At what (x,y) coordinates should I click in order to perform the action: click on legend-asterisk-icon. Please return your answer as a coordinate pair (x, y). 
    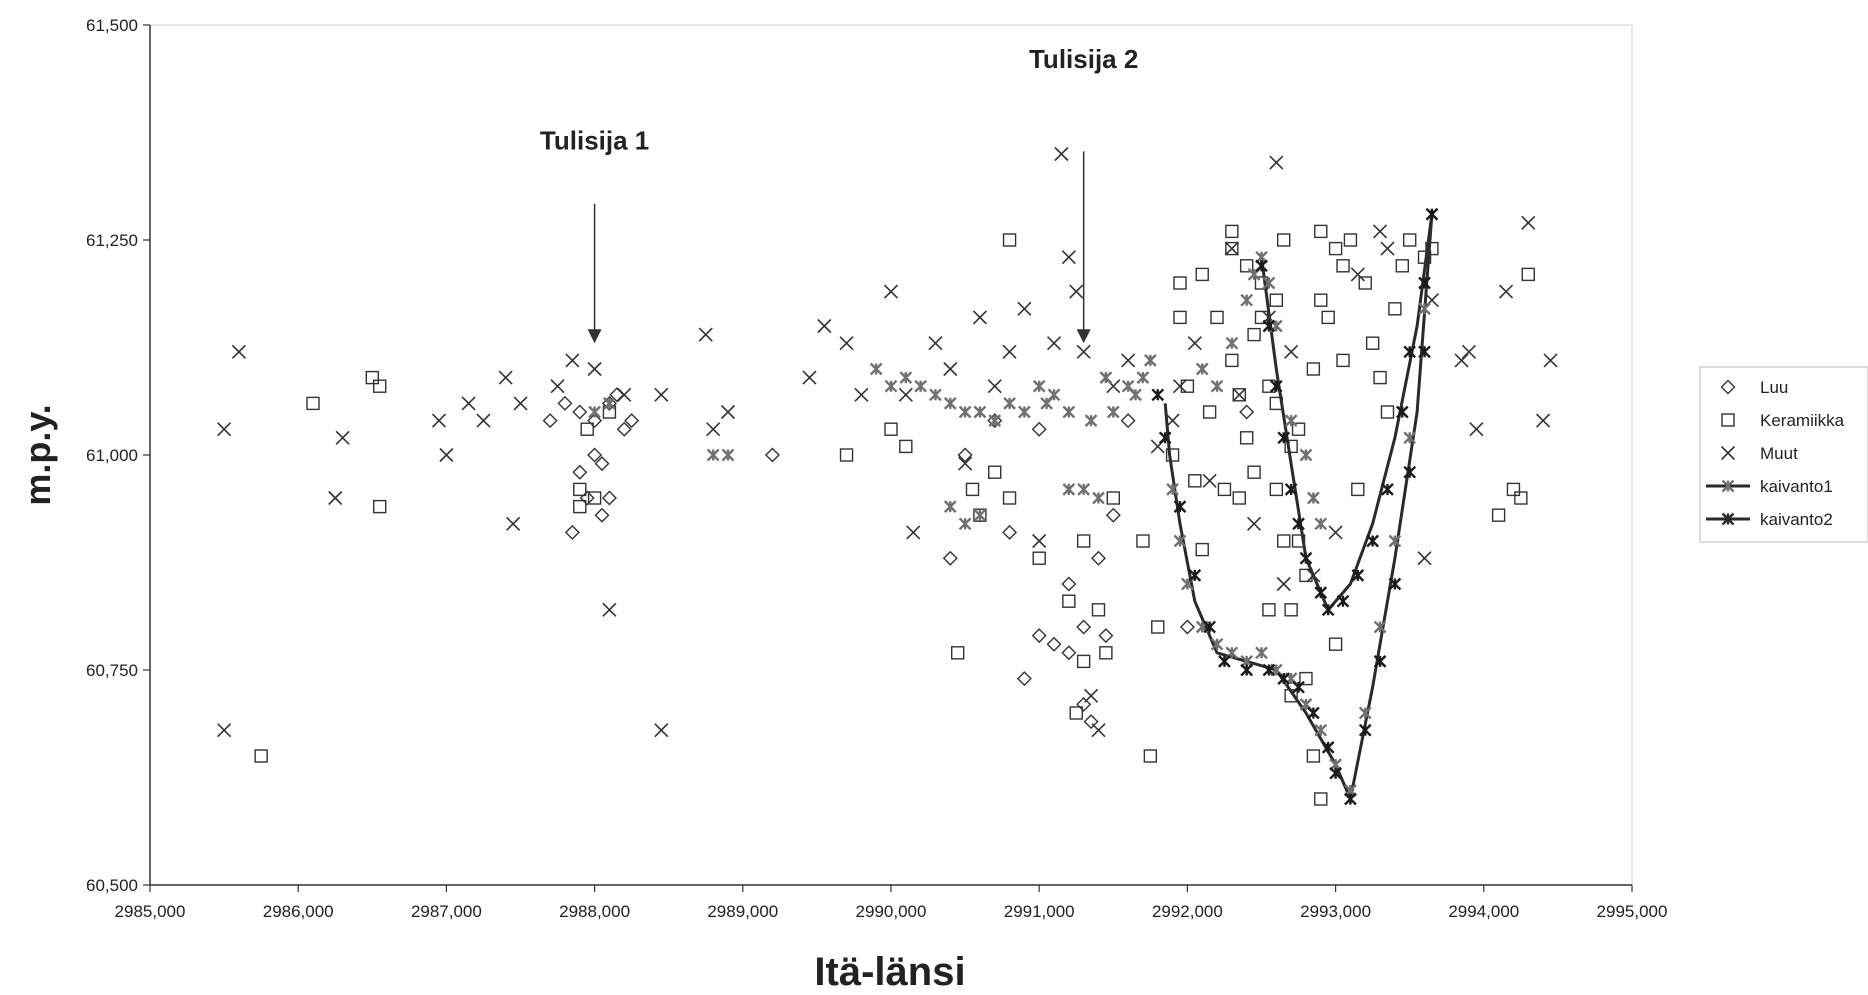
    Looking at the image, I should click on (1728, 519).